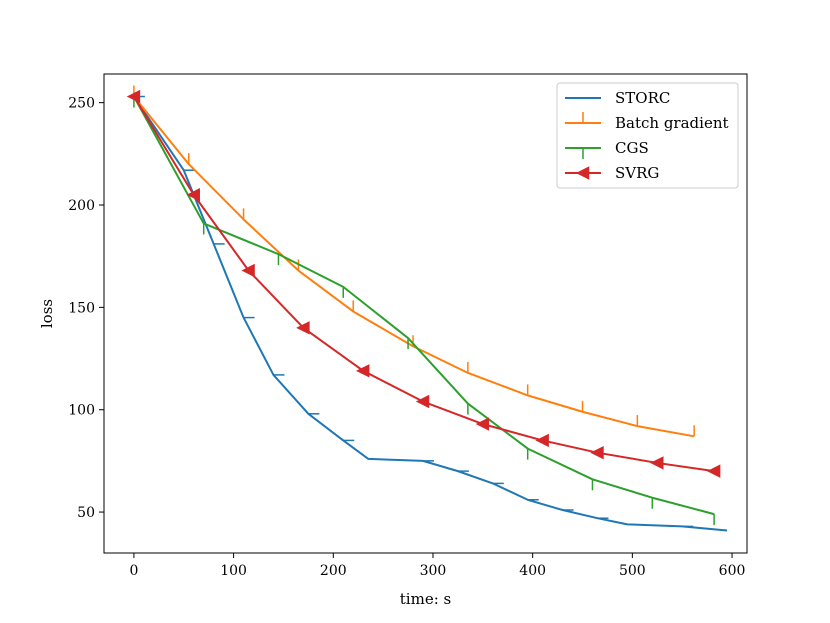 Image resolution: width=830 pixels, height=623 pixels. What do you see at coordinates (637, 173) in the screenshot?
I see `legend-label: SVRG` at bounding box center [637, 173].